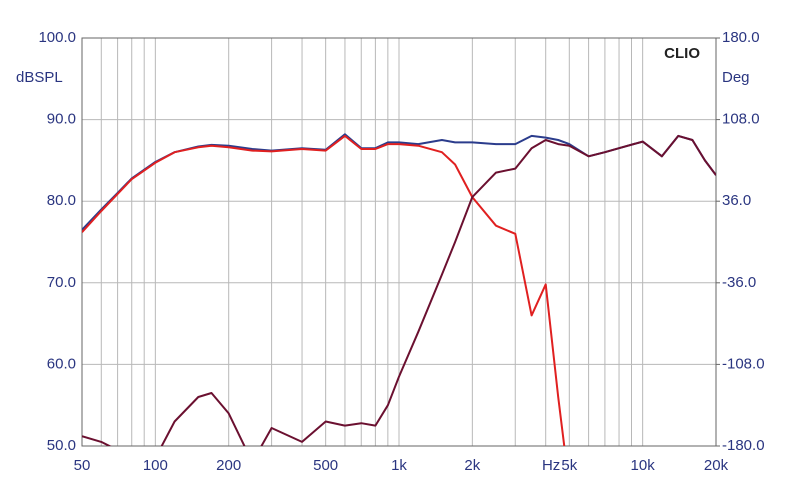  I want to click on y2-tick-label: -108.0, so click(743, 363).